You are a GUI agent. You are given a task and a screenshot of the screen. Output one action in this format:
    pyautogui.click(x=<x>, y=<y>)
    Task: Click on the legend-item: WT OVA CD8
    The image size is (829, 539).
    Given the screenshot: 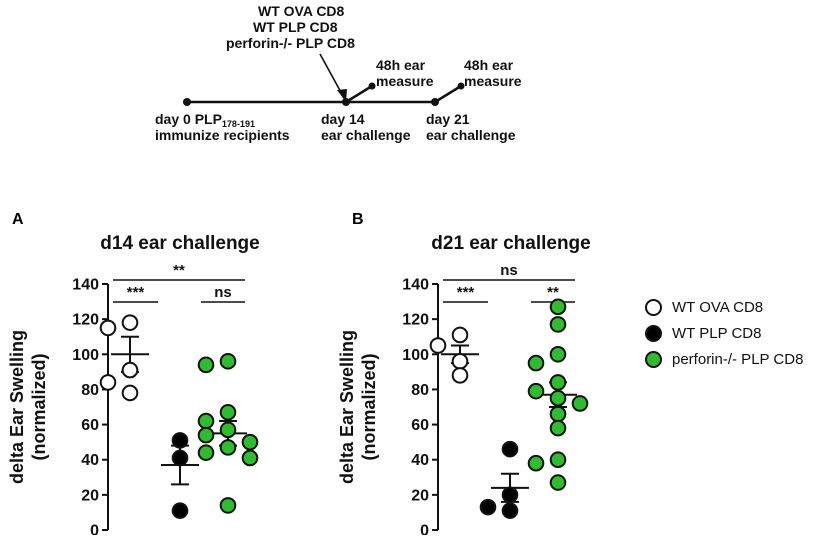 What is the action you would take?
    pyautogui.click(x=737, y=307)
    